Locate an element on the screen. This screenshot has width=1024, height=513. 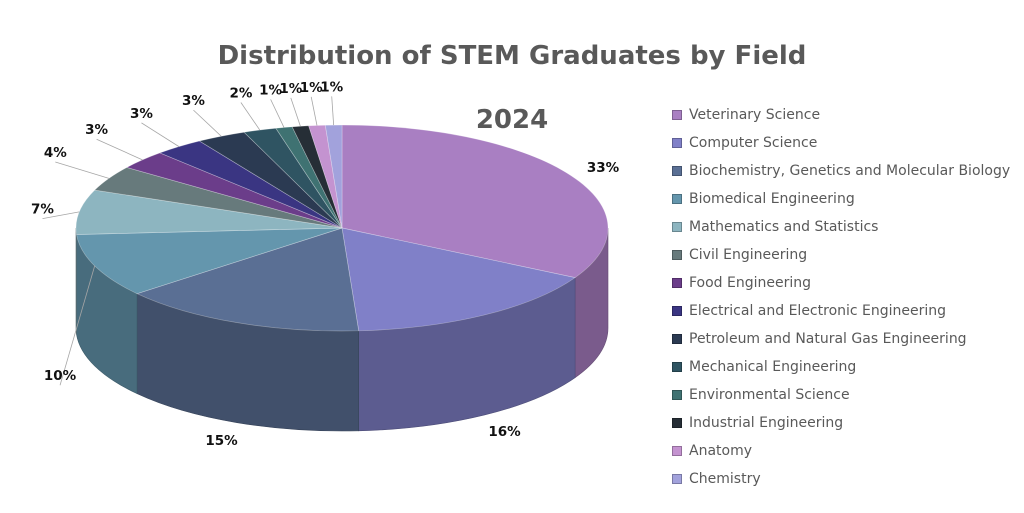
slice-mechanical-engineering is located at coordinates (293, 178).